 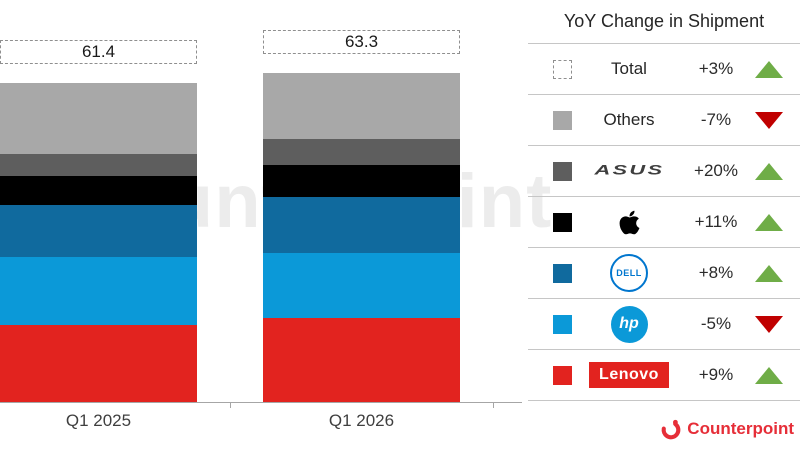 I want to click on total-label-box-q1-2026: 63.3, so click(x=361, y=41).